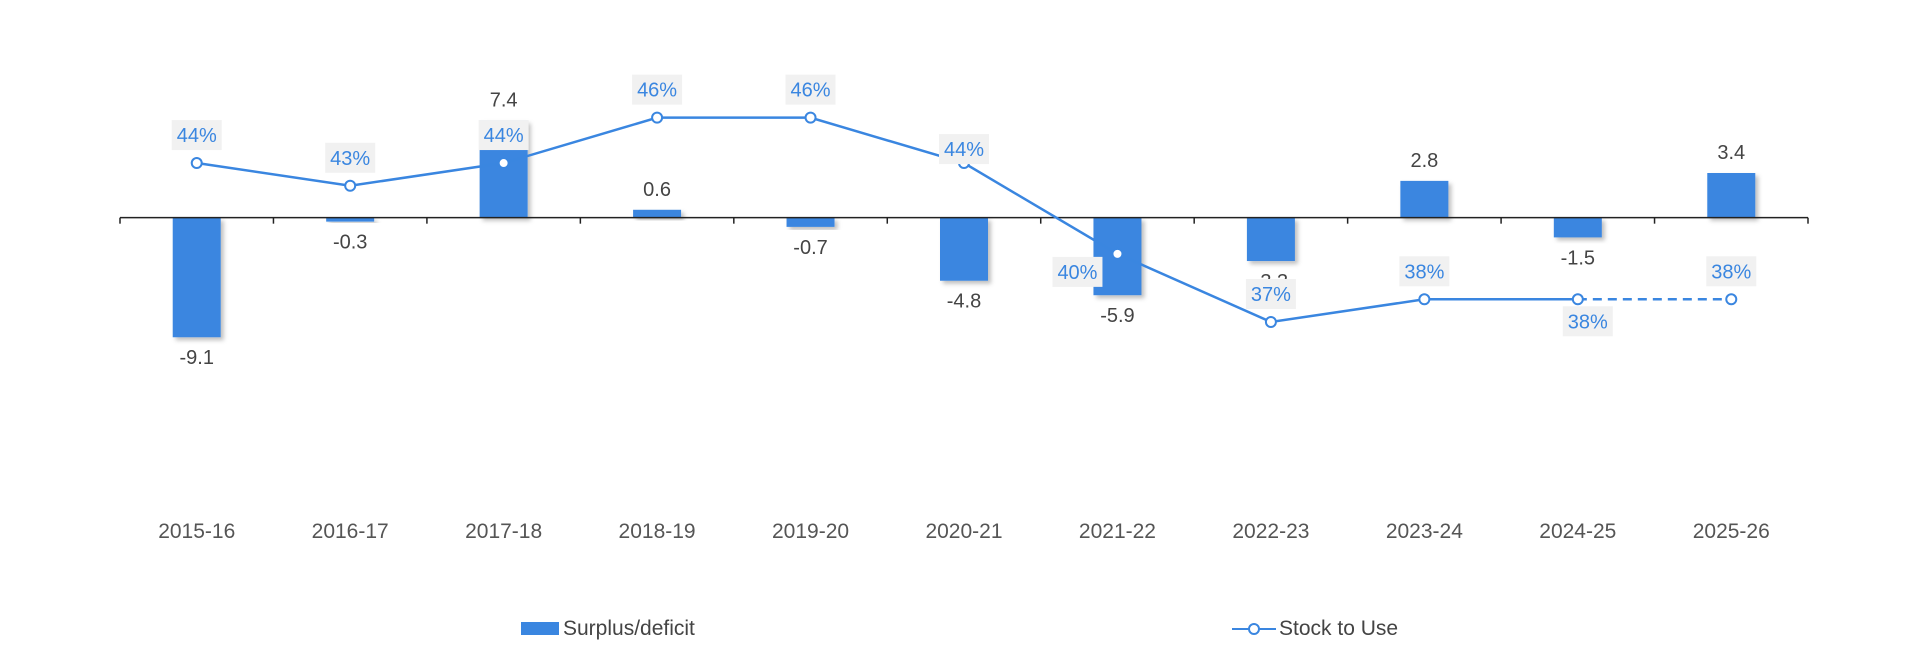 This screenshot has width=1920, height=654. Describe the element at coordinates (810, 531) in the screenshot. I see `category-label: 2019-20` at that location.